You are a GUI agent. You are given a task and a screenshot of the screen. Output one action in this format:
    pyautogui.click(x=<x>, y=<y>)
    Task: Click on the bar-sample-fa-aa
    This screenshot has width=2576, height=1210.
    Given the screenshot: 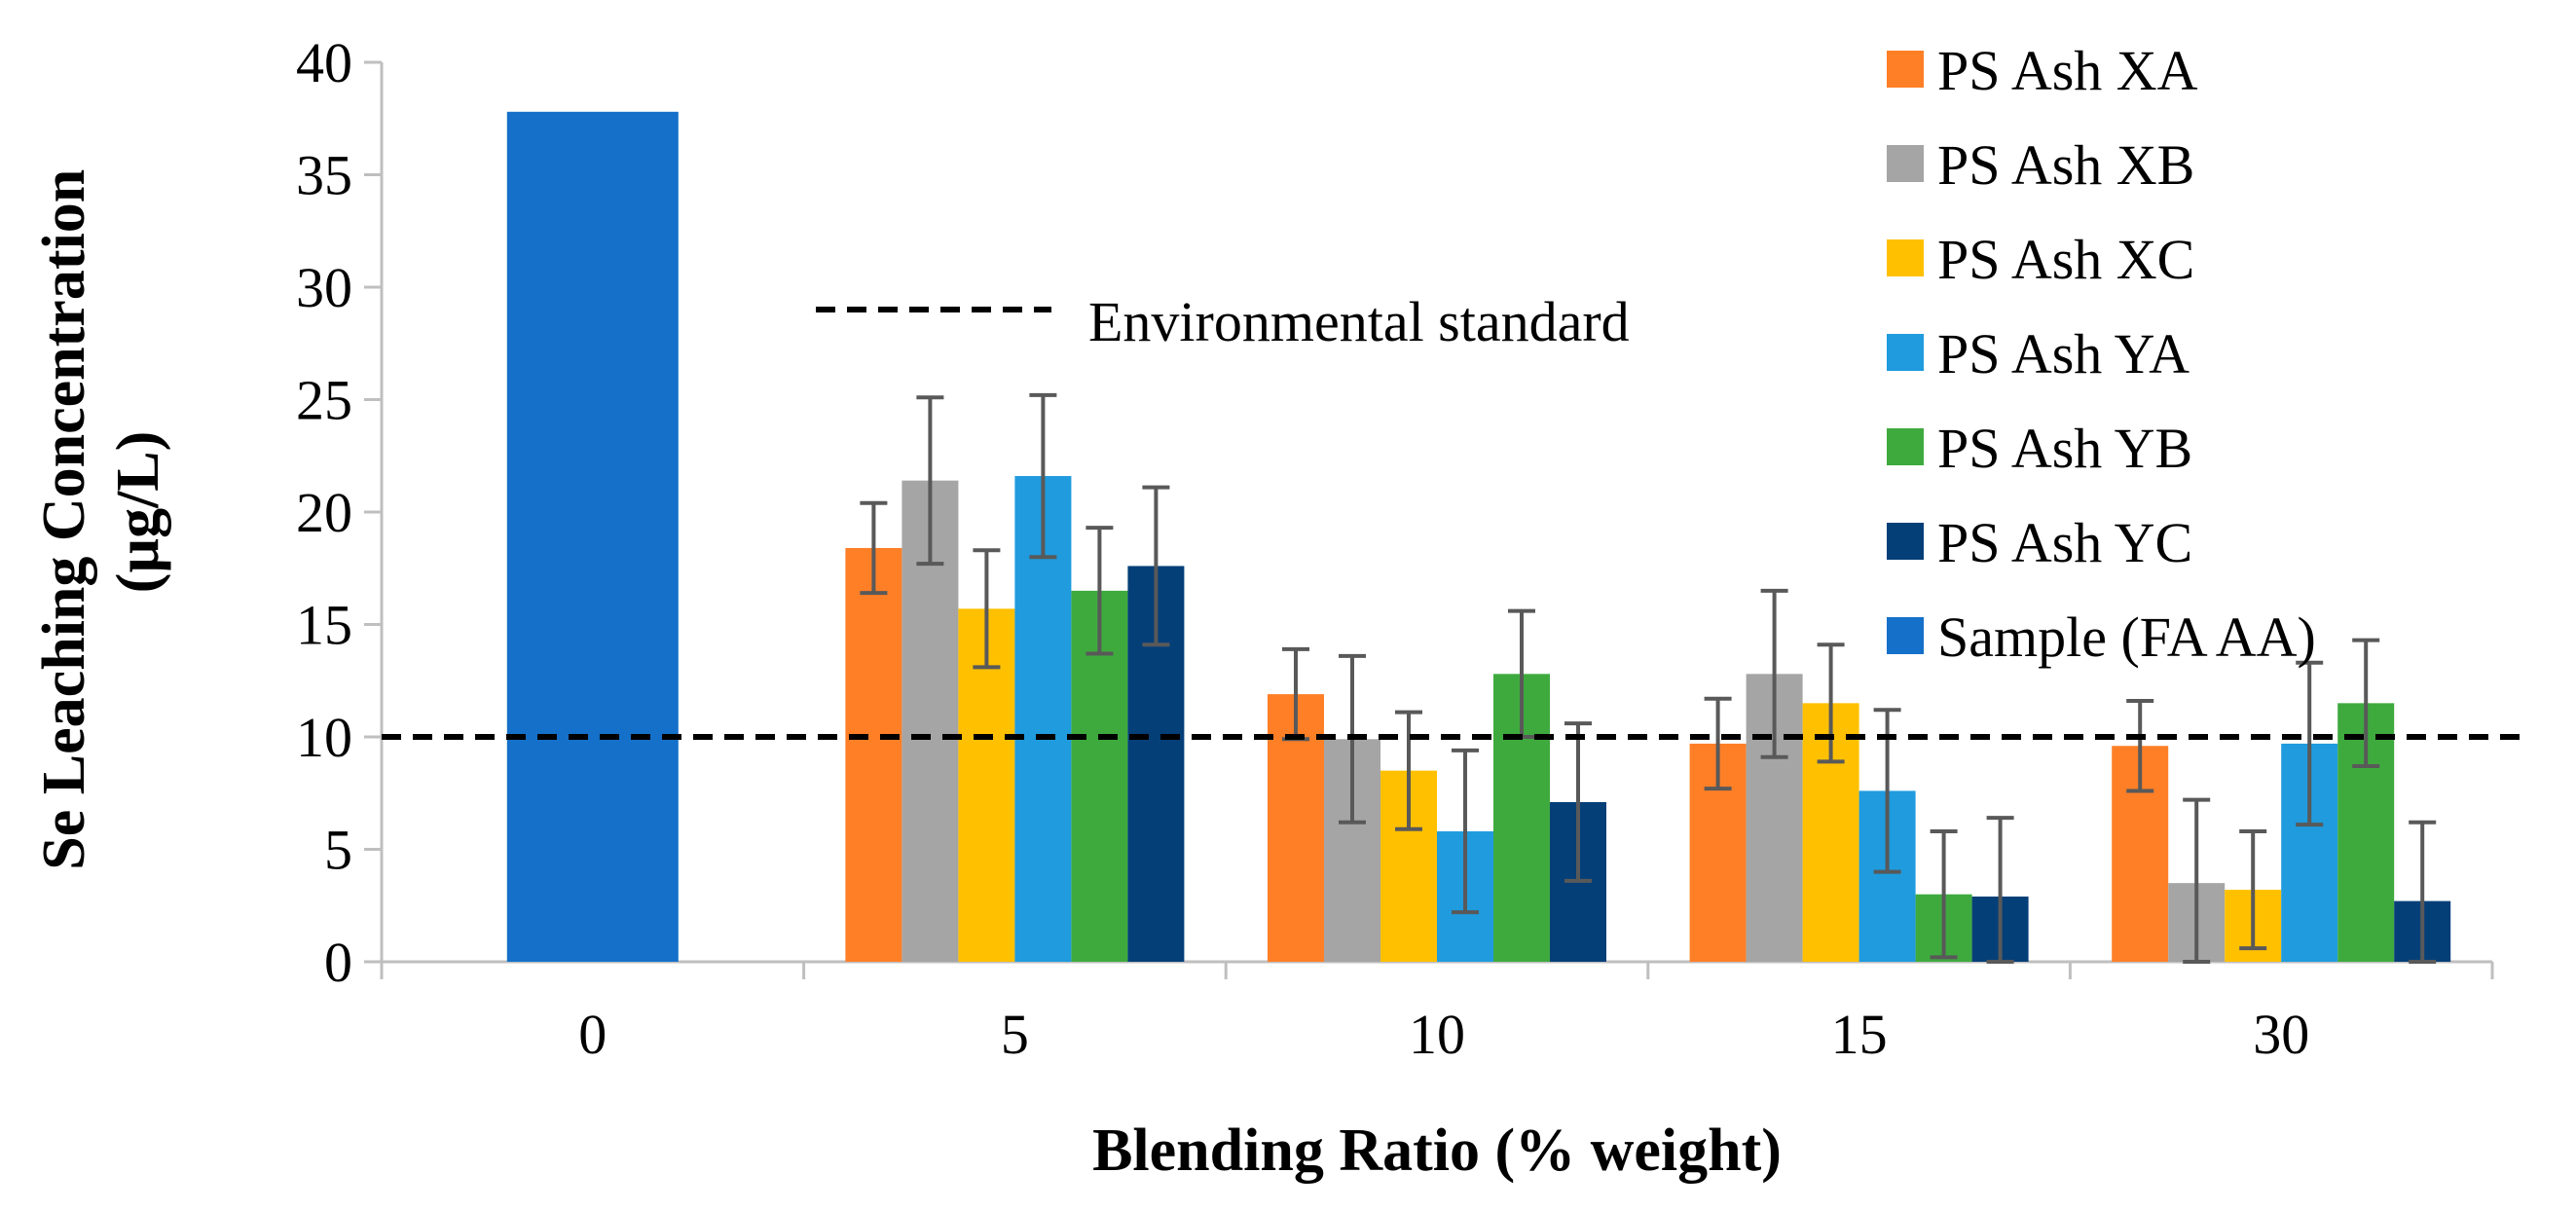 What is the action you would take?
    pyautogui.click(x=592, y=536)
    